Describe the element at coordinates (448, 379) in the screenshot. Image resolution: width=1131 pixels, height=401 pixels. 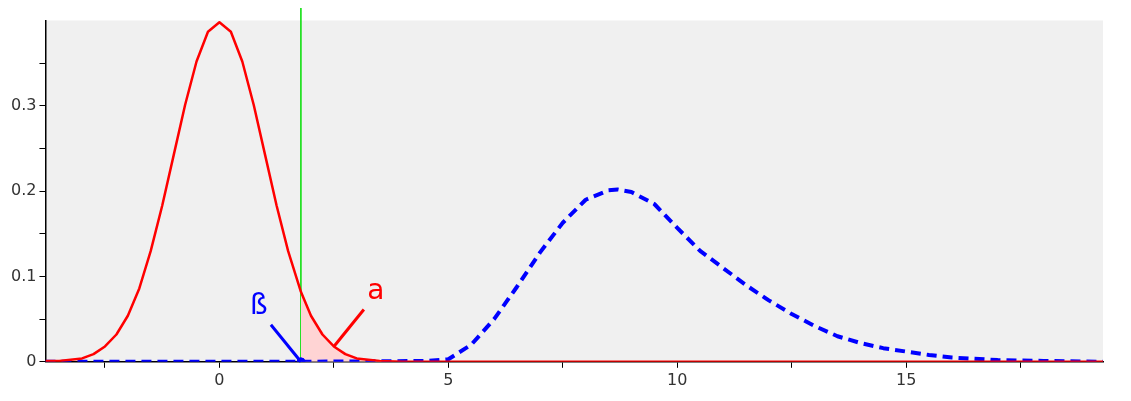
I see `x-tick-label: 5` at that location.